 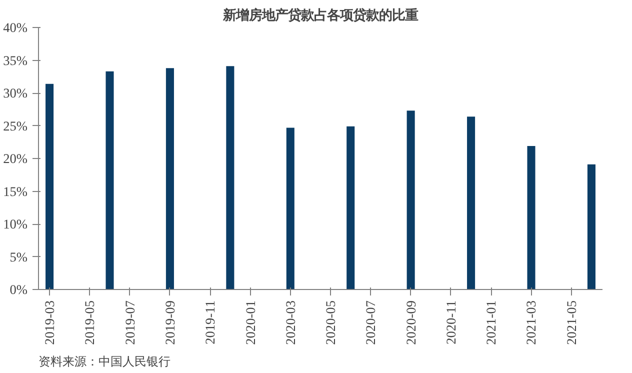 What do you see at coordinates (290, 322) in the screenshot?
I see `x-tick-label: 2020-03` at bounding box center [290, 322].